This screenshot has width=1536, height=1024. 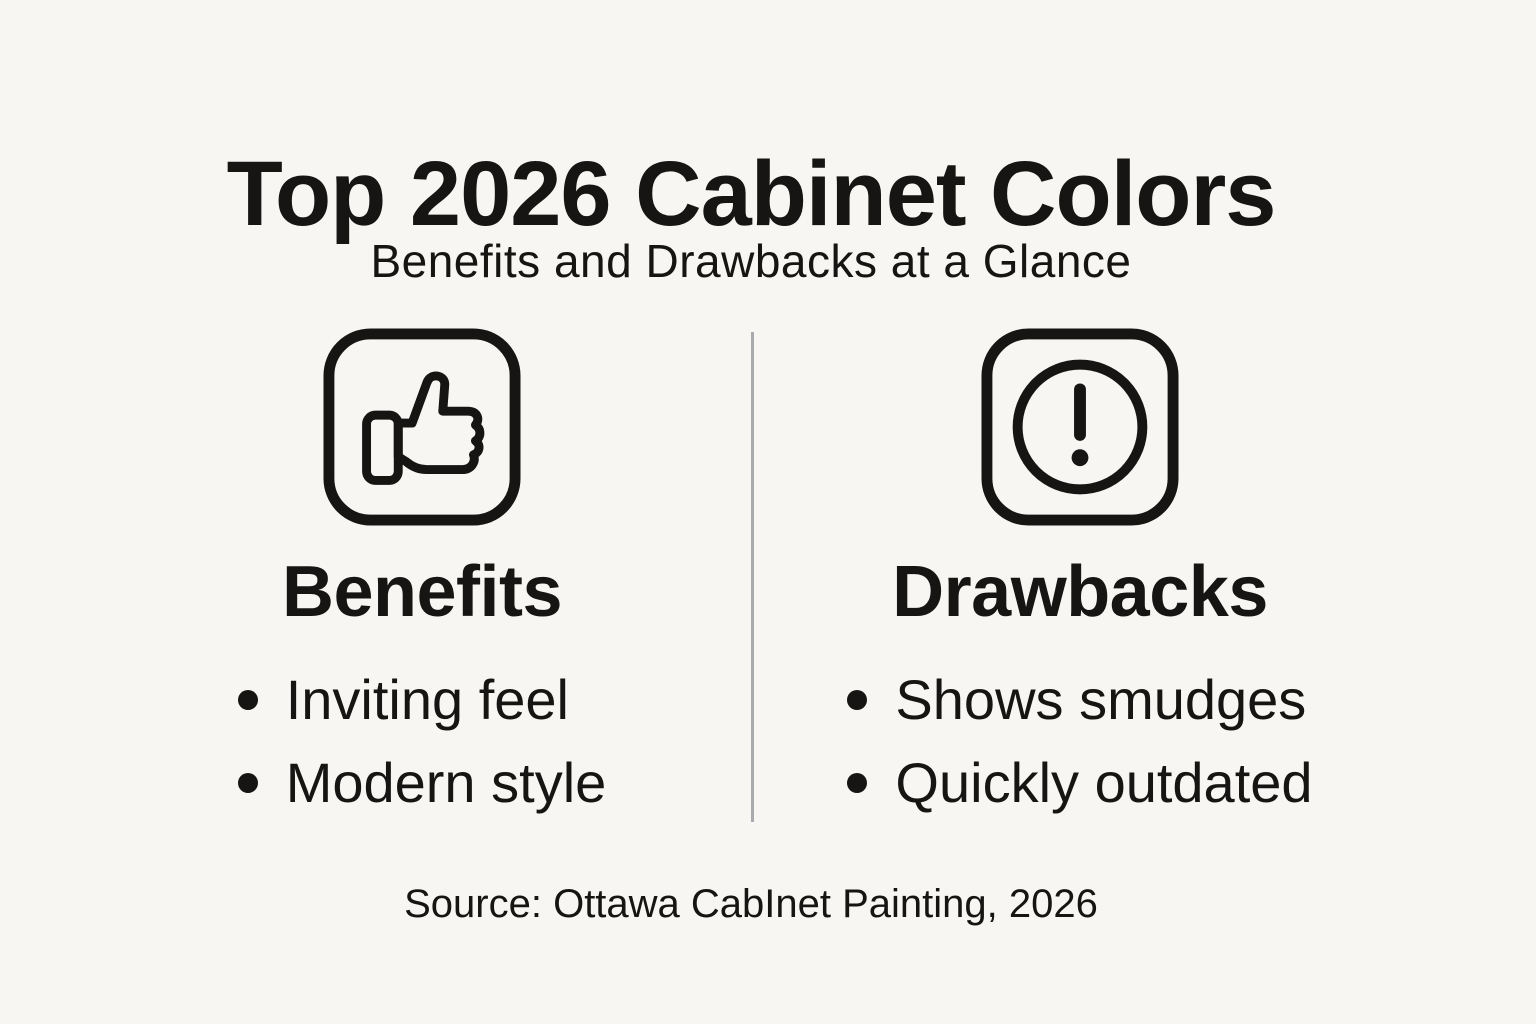 I want to click on thumbs-up-icon, so click(x=422, y=427).